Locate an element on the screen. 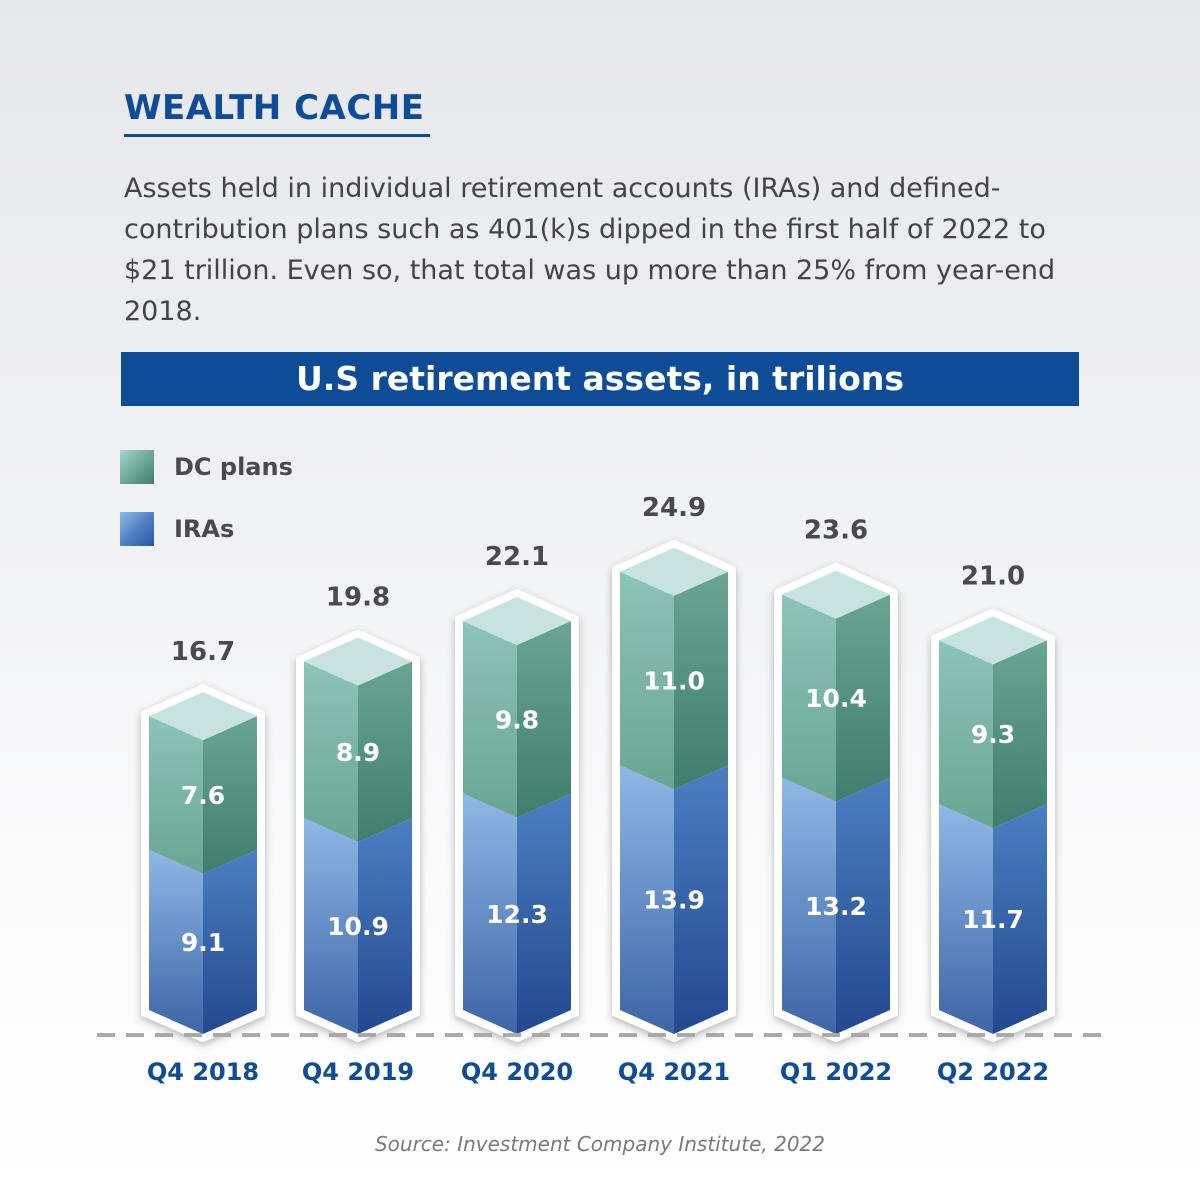  column-q4-2019: 10.9 8.9 19.8 Q4 2019 is located at coordinates (358, 834).